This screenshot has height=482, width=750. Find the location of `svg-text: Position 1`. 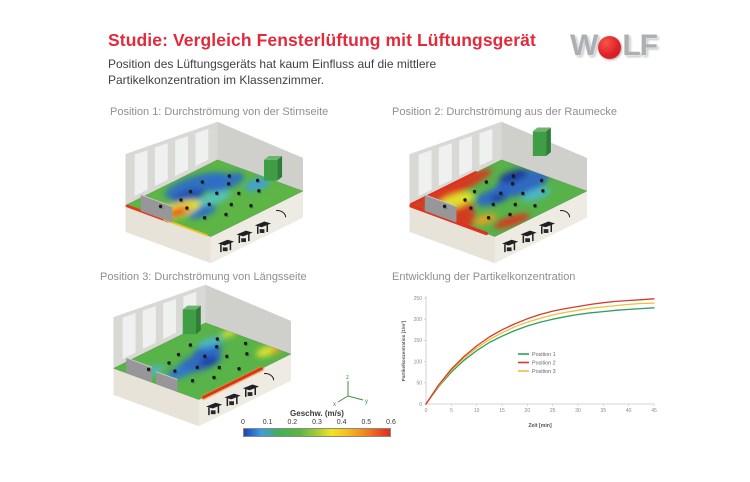

svg-text: Position 1 is located at coordinates (544, 355).